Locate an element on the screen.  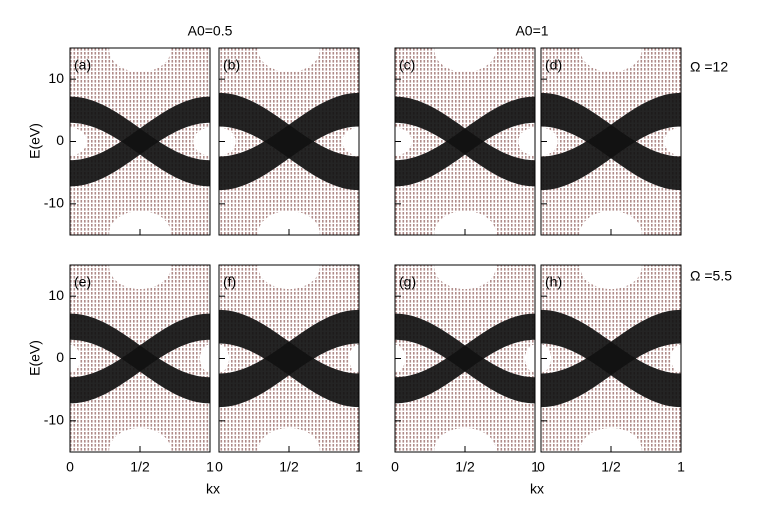
panel-label: (b) is located at coordinates (231, 65).